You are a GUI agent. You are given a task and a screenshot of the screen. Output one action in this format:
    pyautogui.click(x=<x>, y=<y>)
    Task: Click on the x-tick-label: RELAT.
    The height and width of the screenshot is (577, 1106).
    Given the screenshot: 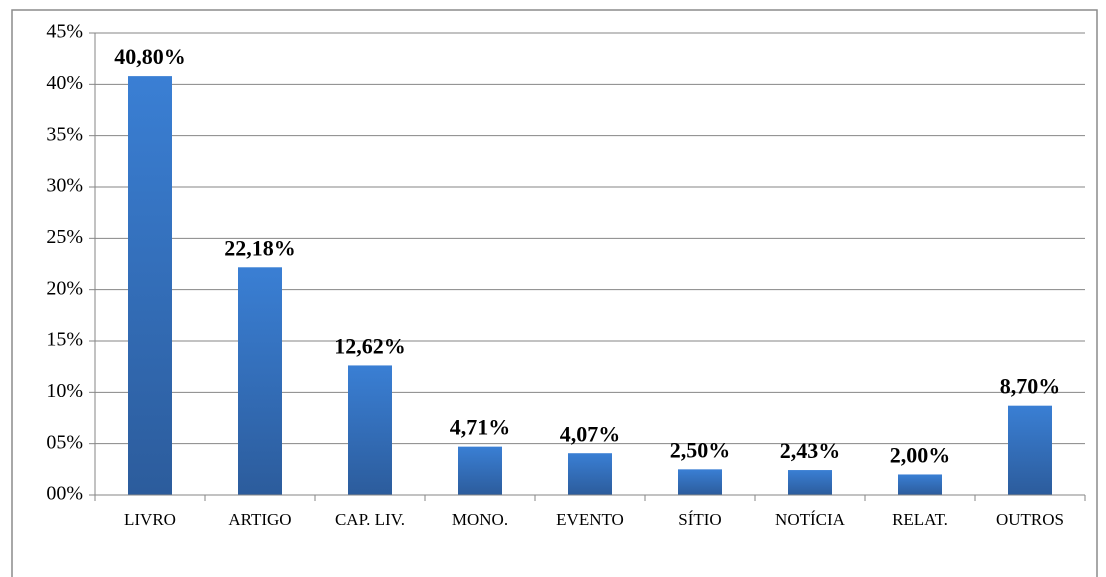 What is the action you would take?
    pyautogui.click(x=920, y=519)
    